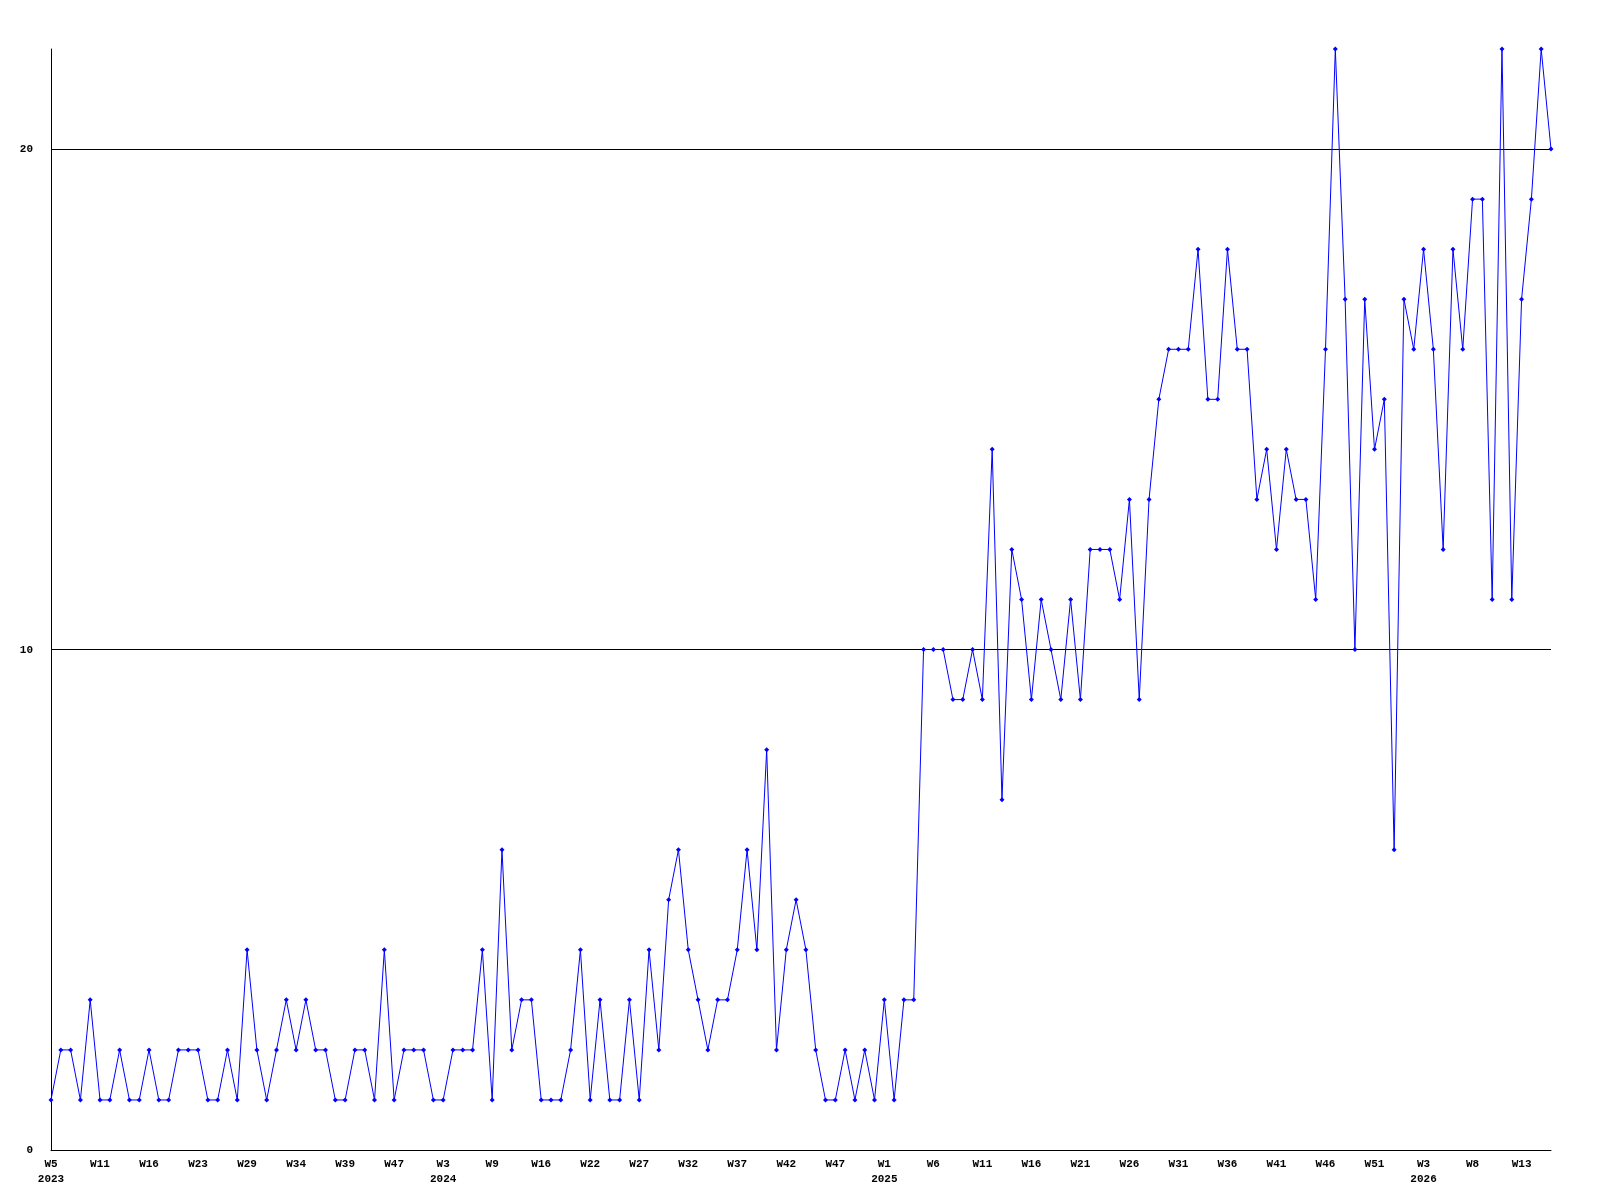 This screenshot has height=1200, width=1600. I want to click on y-tick-label: 20, so click(26, 149).